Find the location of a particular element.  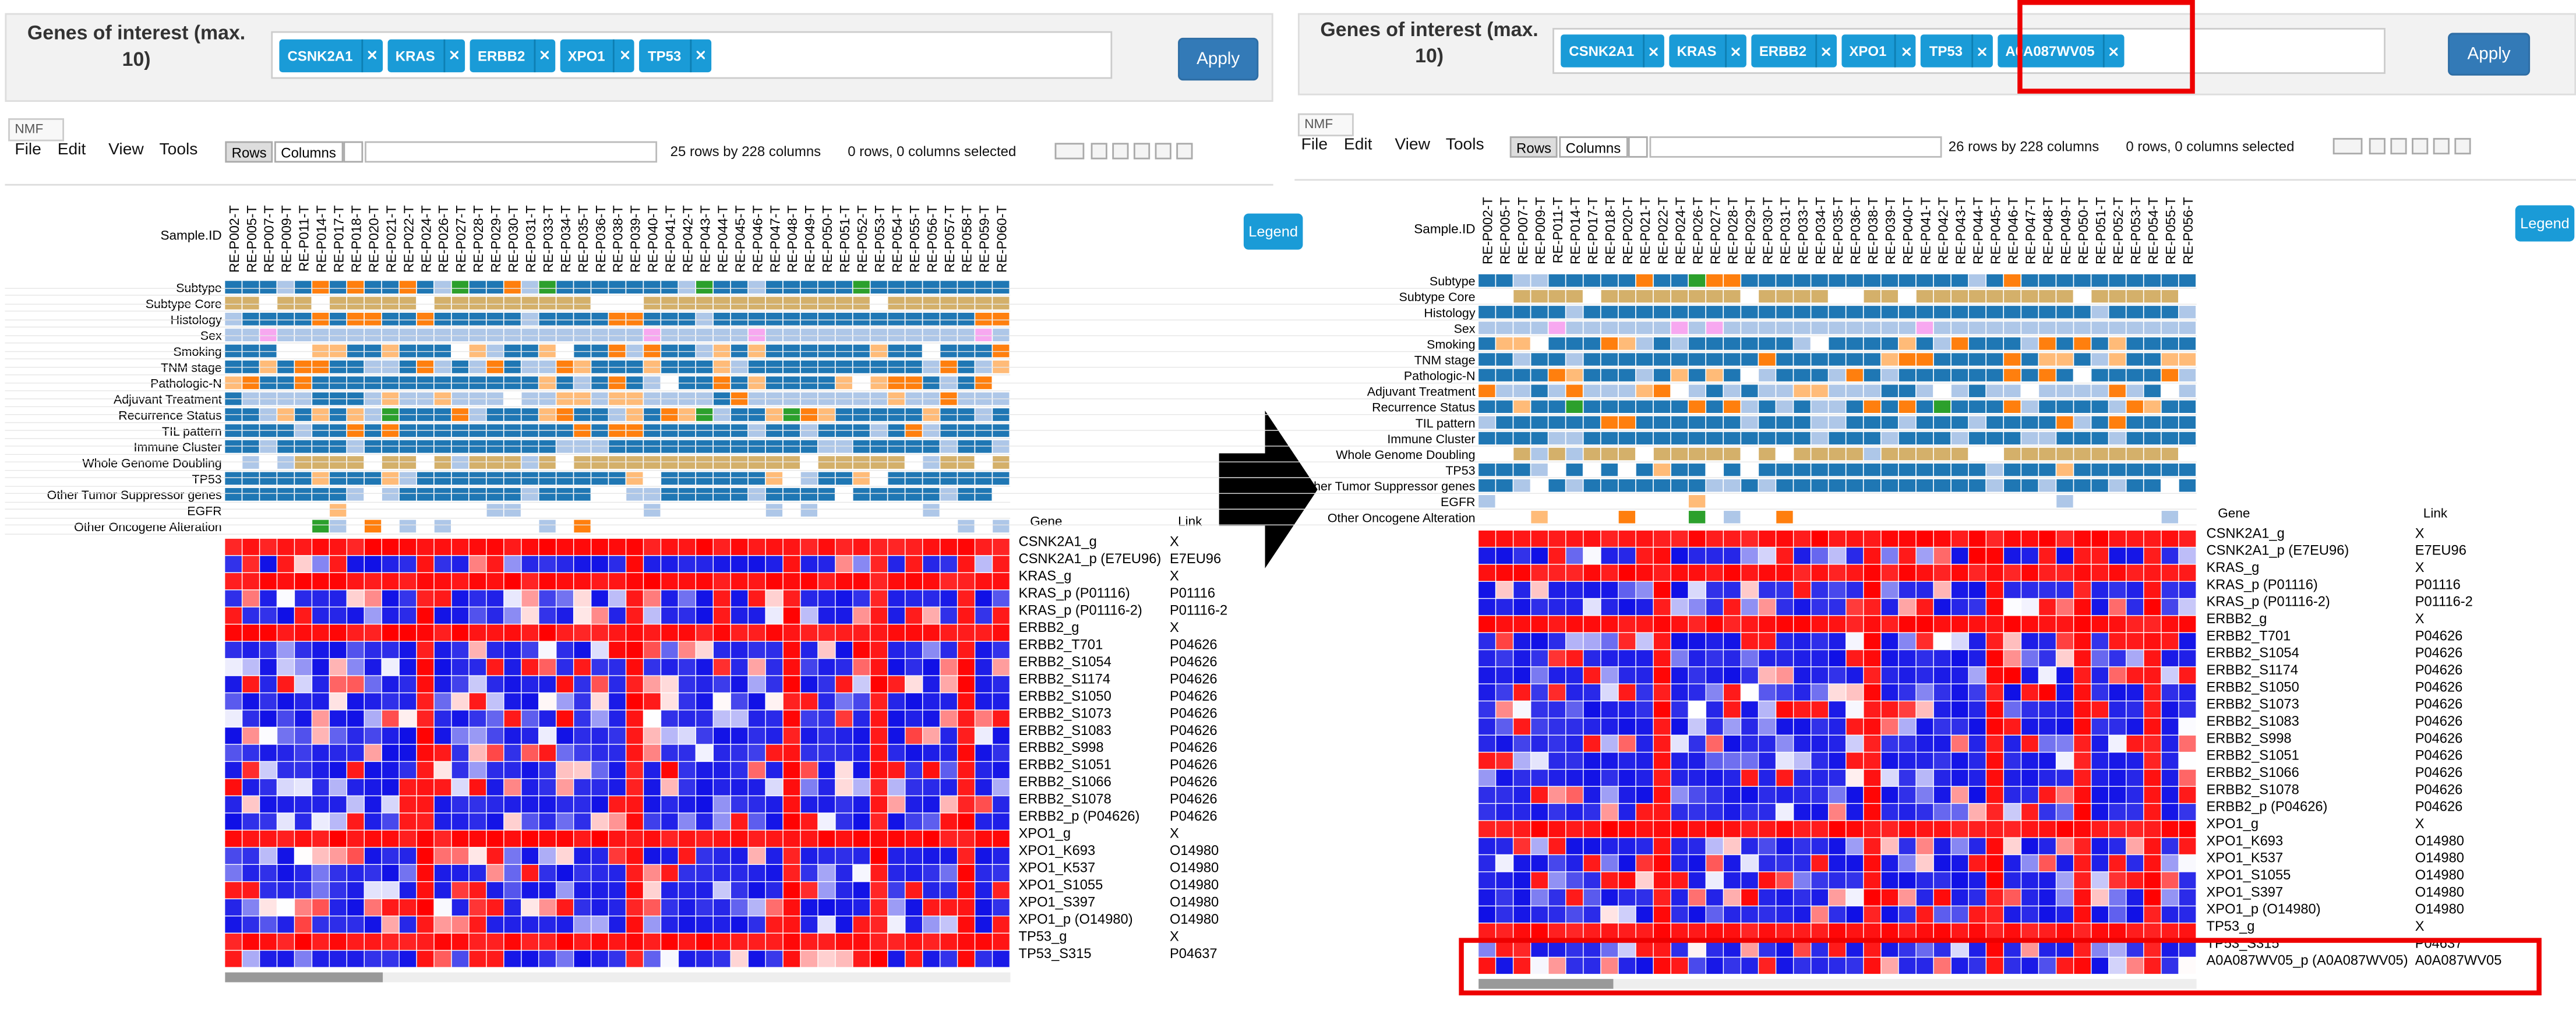

gene-input: CSNK2A1 KRAS ERBB2 XPO1 TP53 is located at coordinates (692, 55).